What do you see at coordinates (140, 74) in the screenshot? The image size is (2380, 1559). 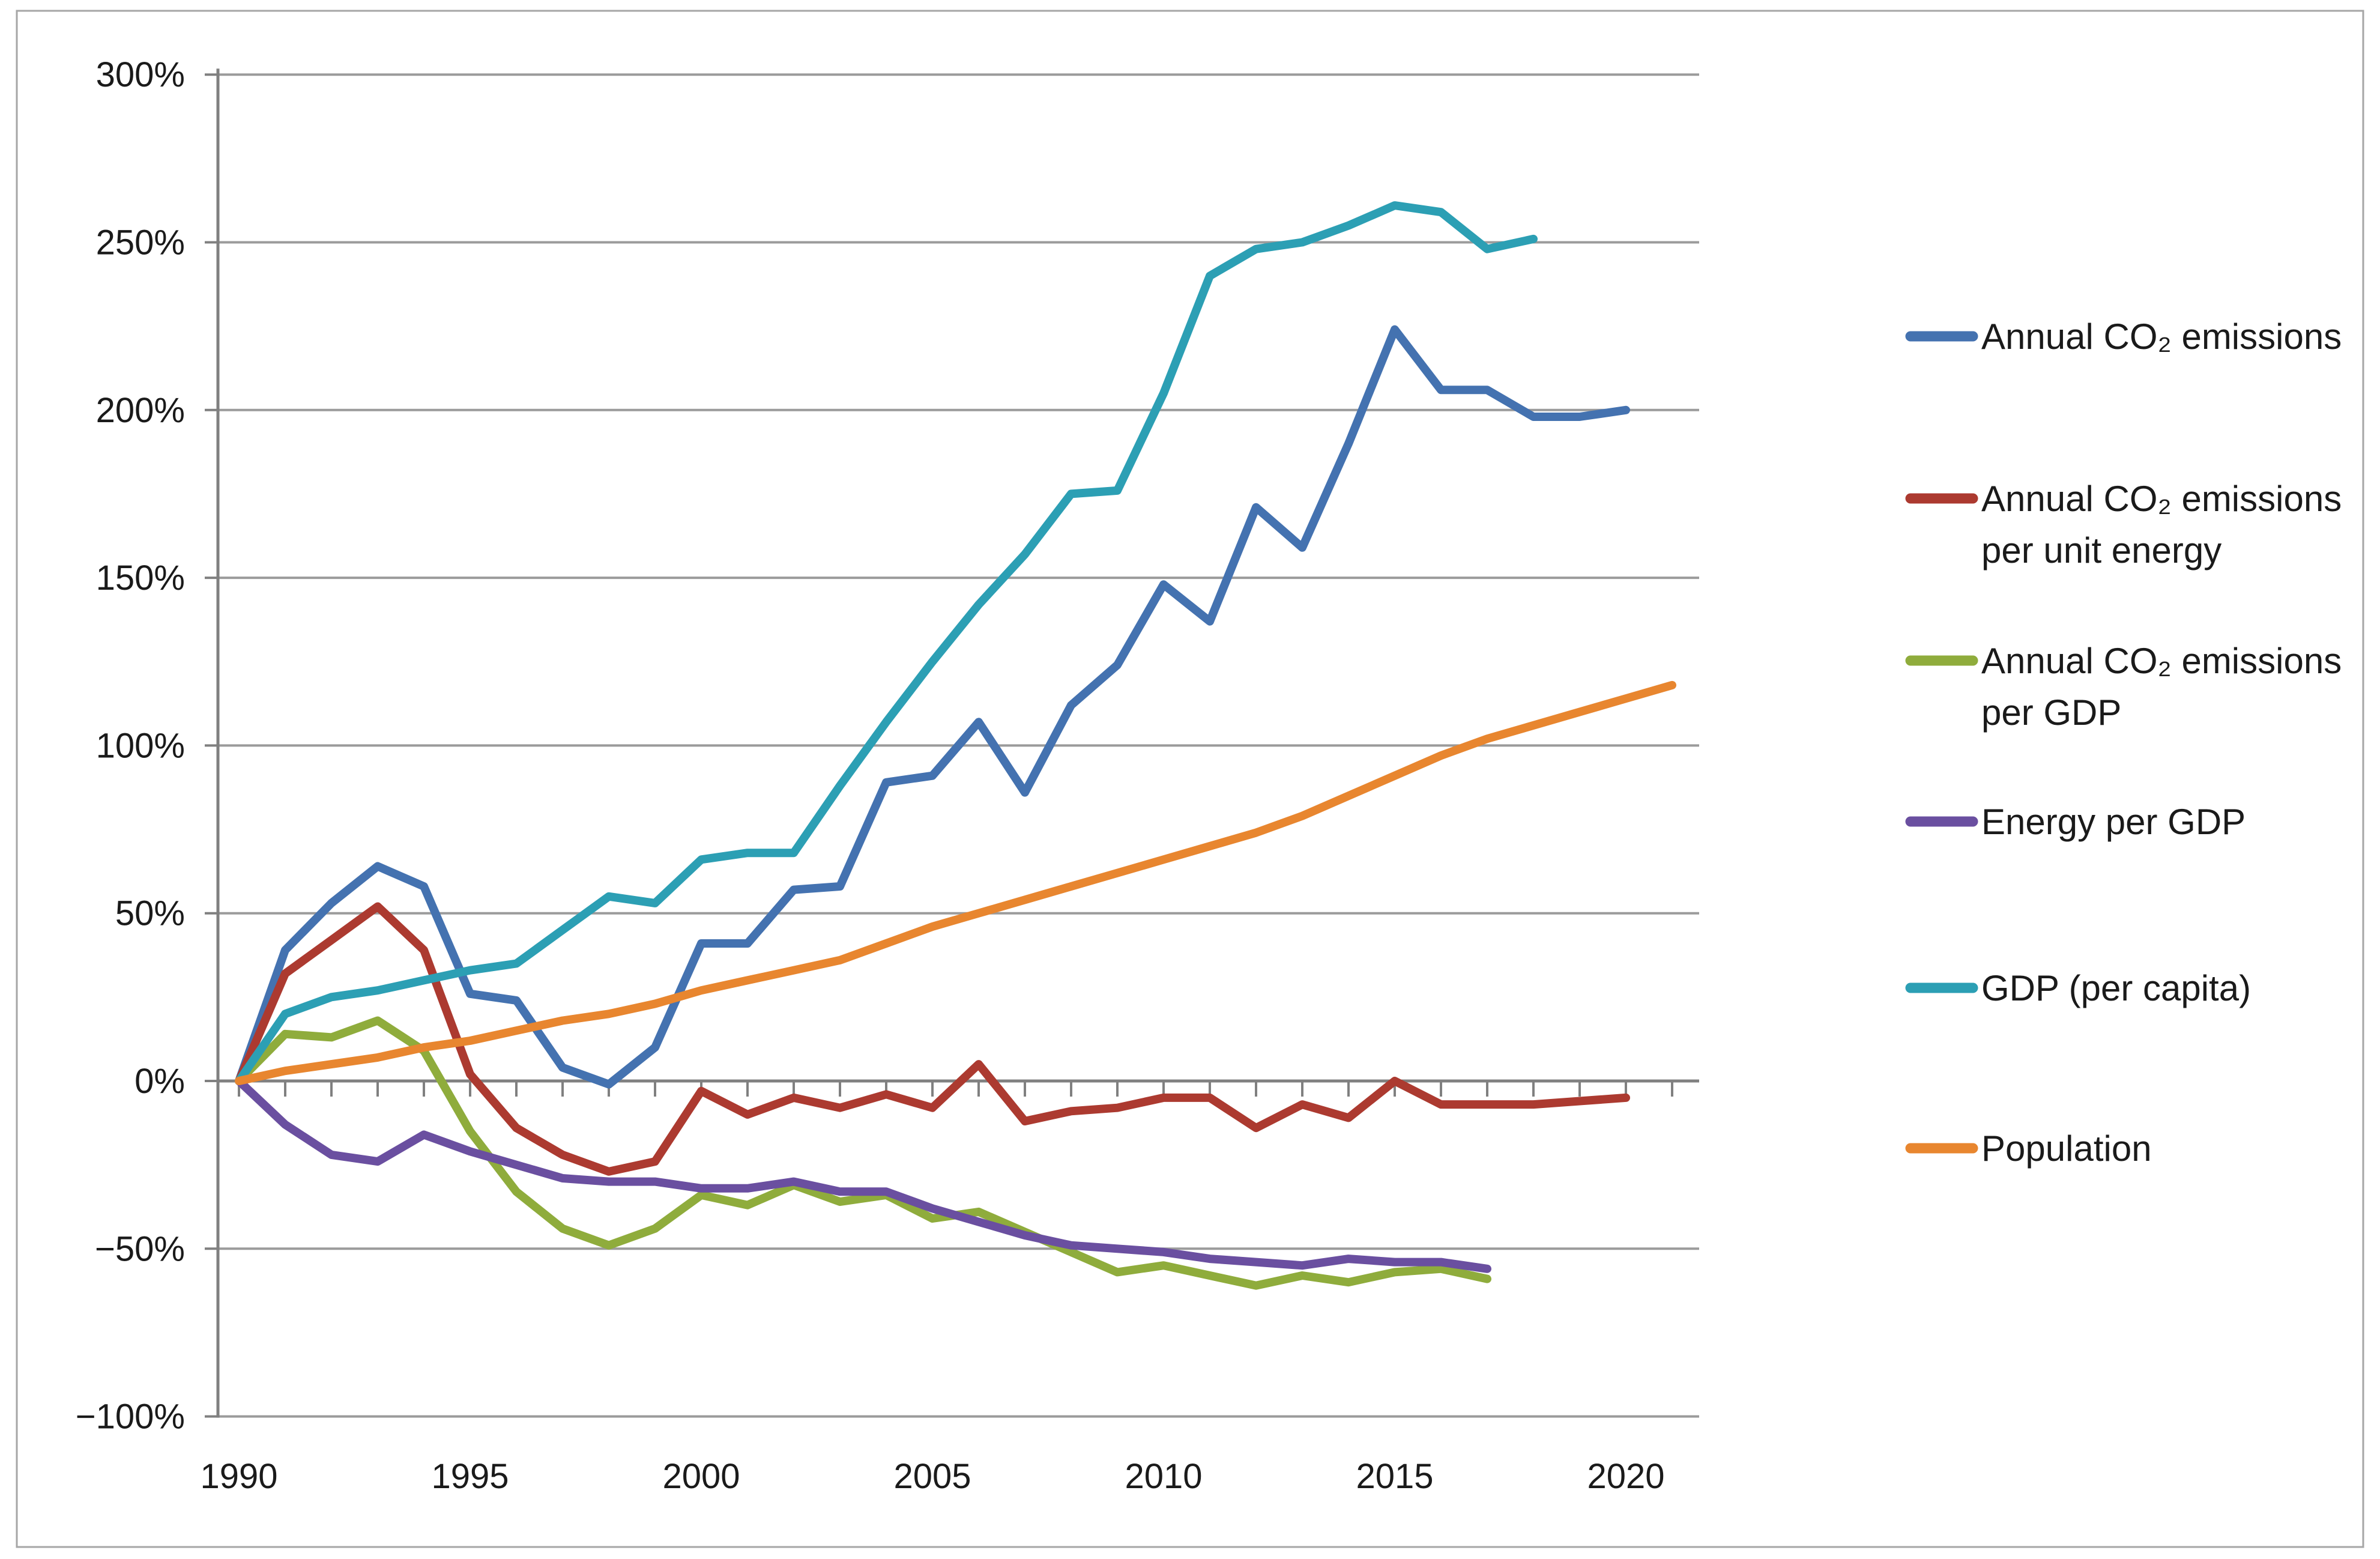 I see `y-tick-label: 300%` at bounding box center [140, 74].